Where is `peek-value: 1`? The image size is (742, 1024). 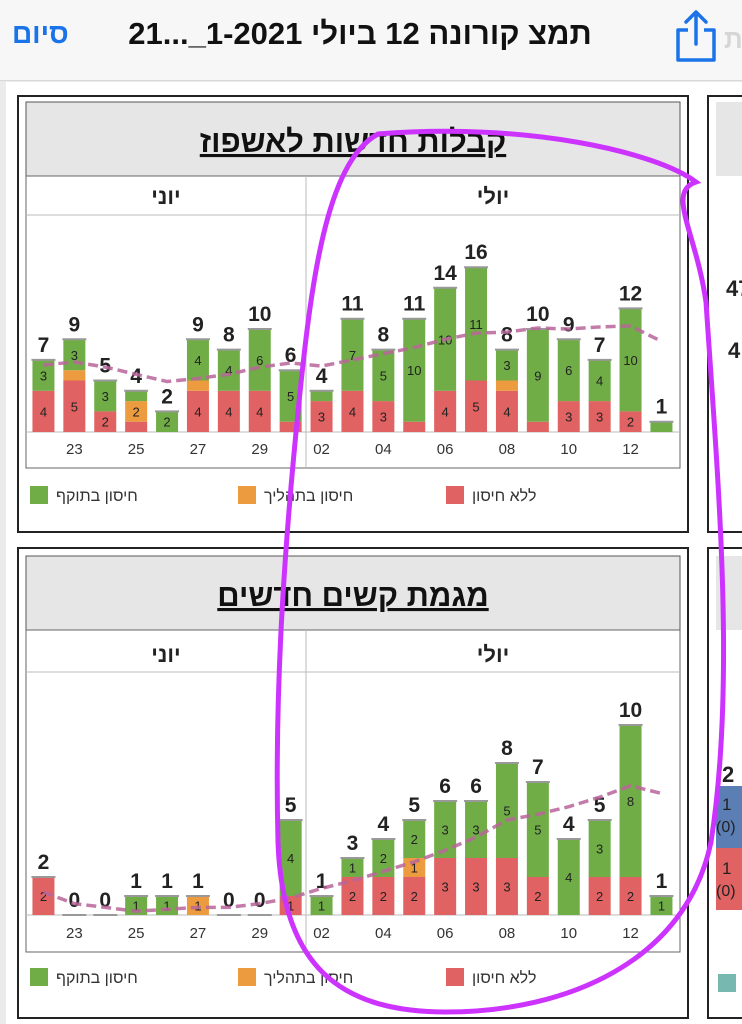
peek-value: 1 is located at coordinates (726, 868).